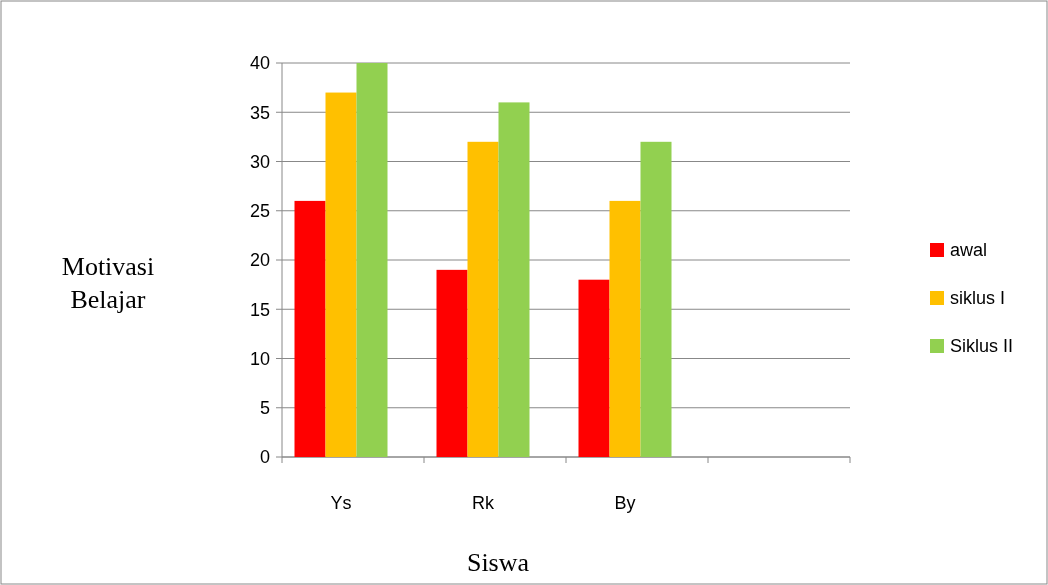 The height and width of the screenshot is (585, 1048). Describe the element at coordinates (259, 309) in the screenshot. I see `y-tick-label: 15` at that location.